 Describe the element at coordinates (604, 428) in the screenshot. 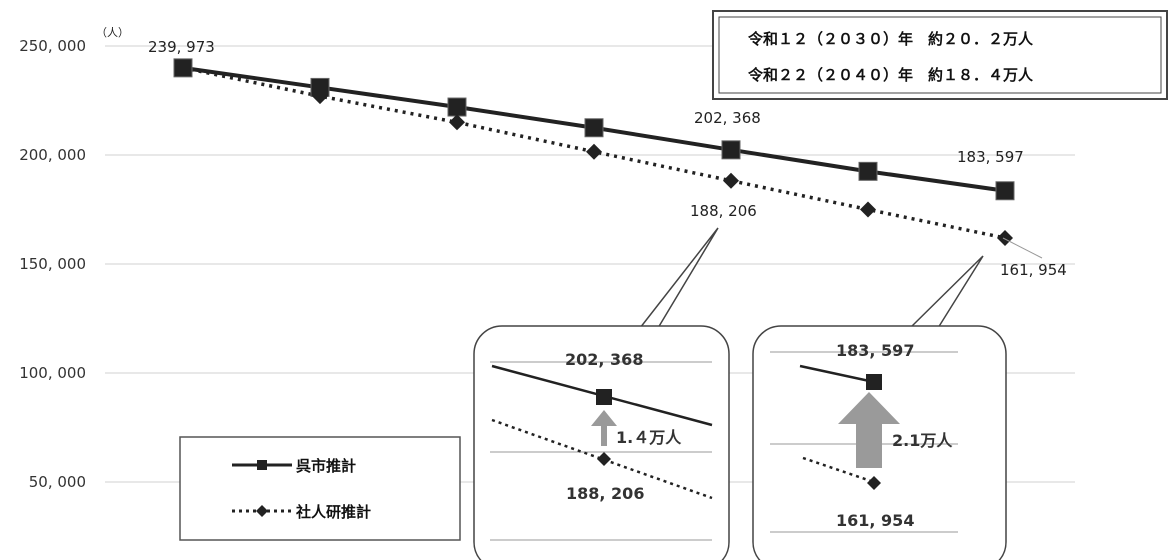

I see `zoom-2030-gap-arrow` at that location.